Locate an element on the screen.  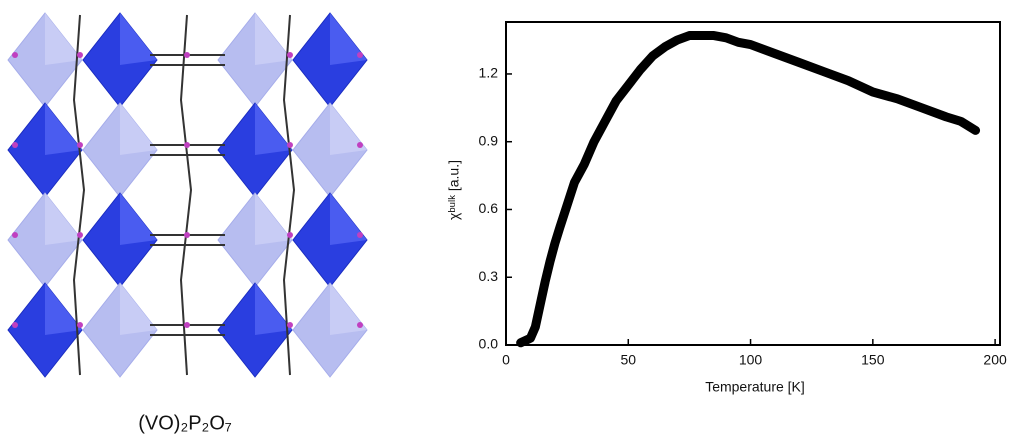
x-tick-label: 100 is located at coordinates (751, 360).